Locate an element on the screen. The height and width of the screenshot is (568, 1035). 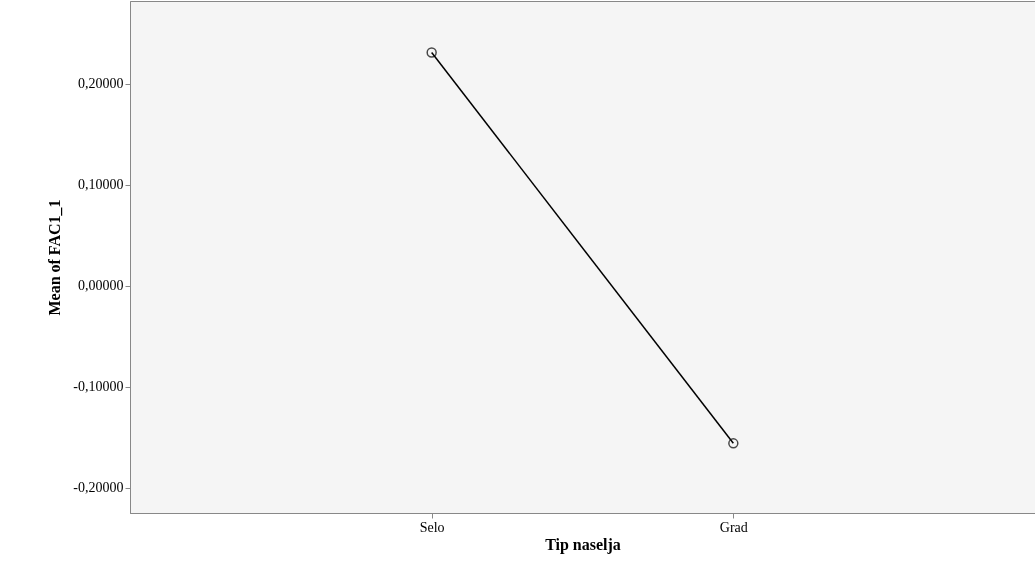
x-axis-title: Tip naselja is located at coordinates (583, 544).